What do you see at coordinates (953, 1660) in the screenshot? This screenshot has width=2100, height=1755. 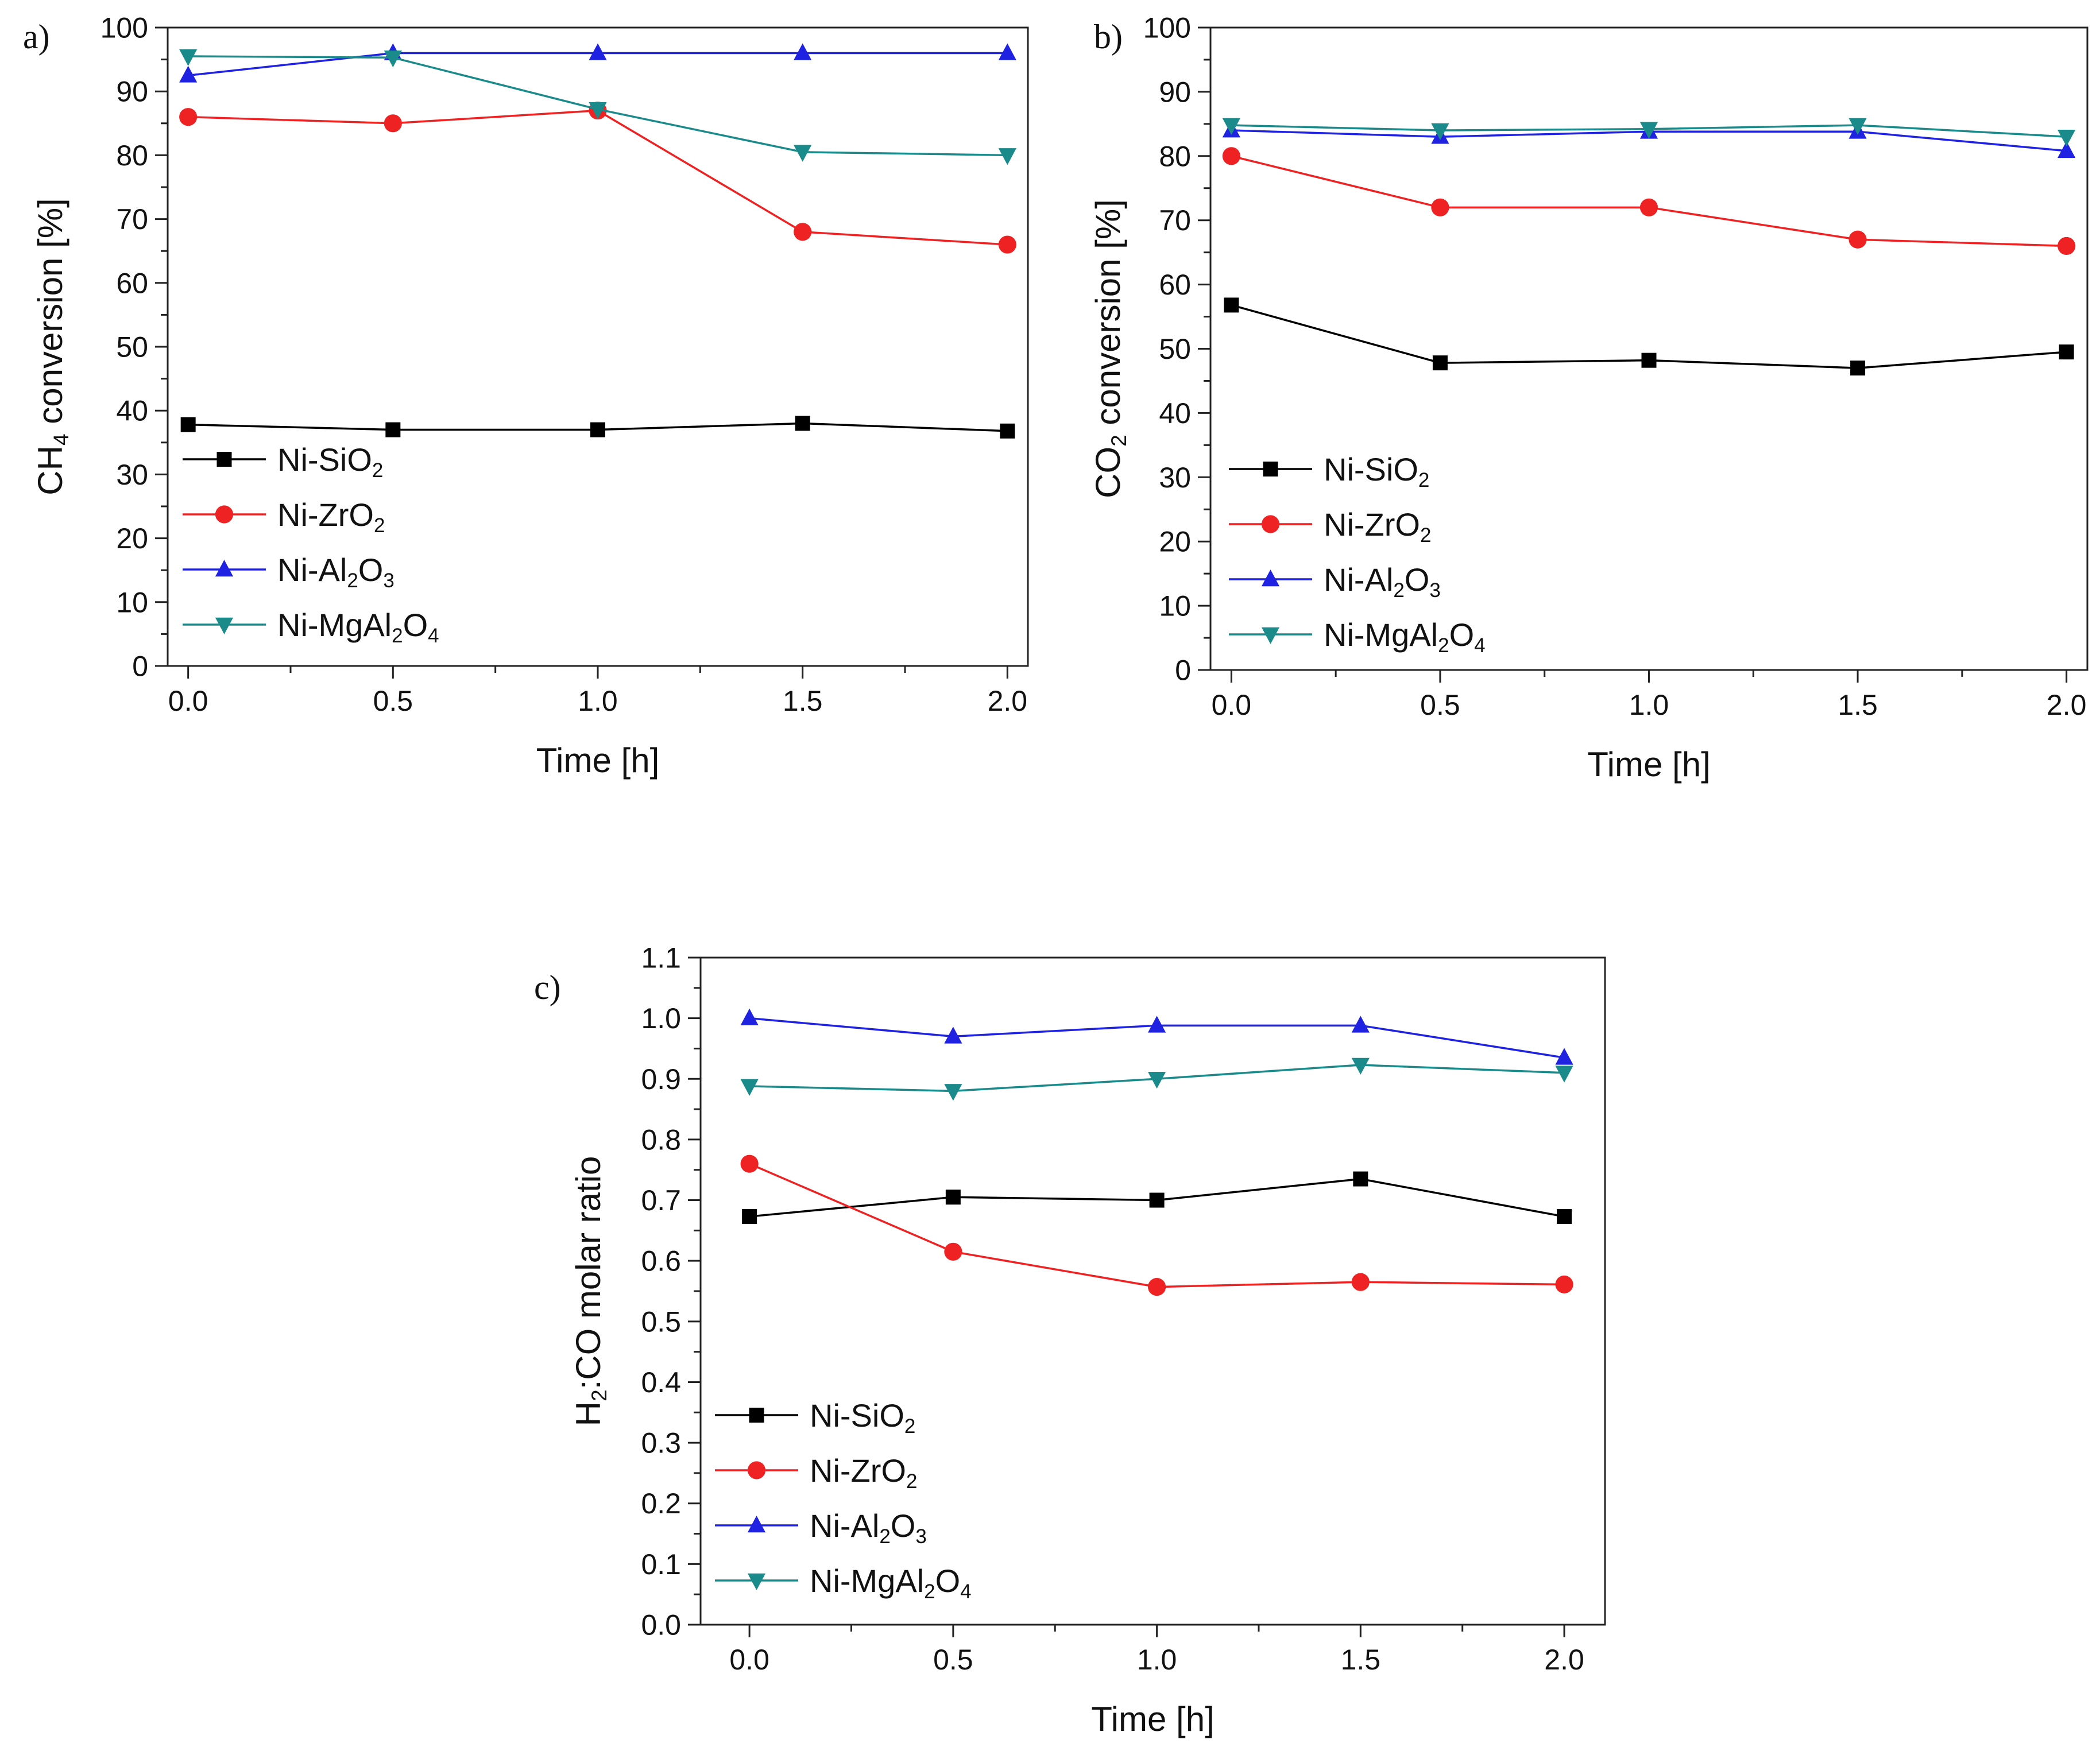 I see `x-tick-label: 0.5` at bounding box center [953, 1660].